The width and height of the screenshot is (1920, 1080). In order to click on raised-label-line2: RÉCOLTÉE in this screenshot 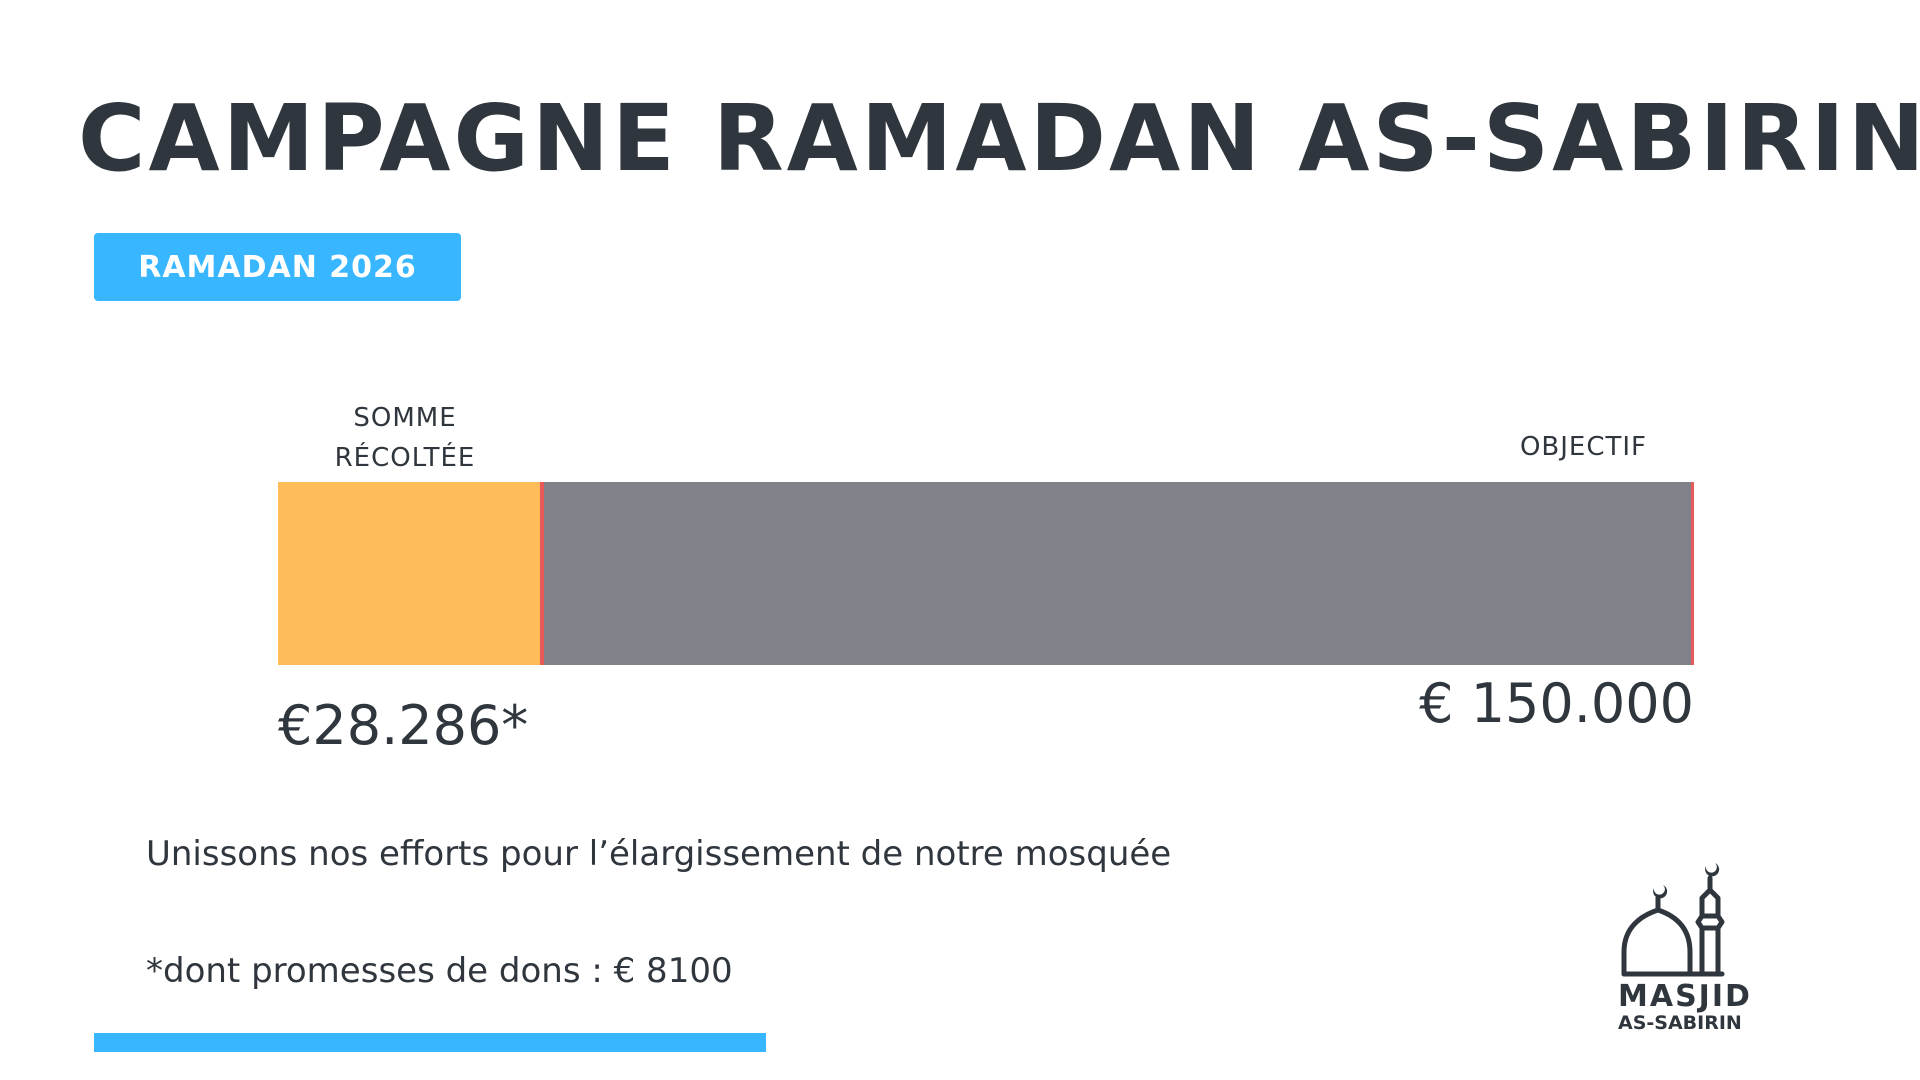, I will do `click(405, 458)`.